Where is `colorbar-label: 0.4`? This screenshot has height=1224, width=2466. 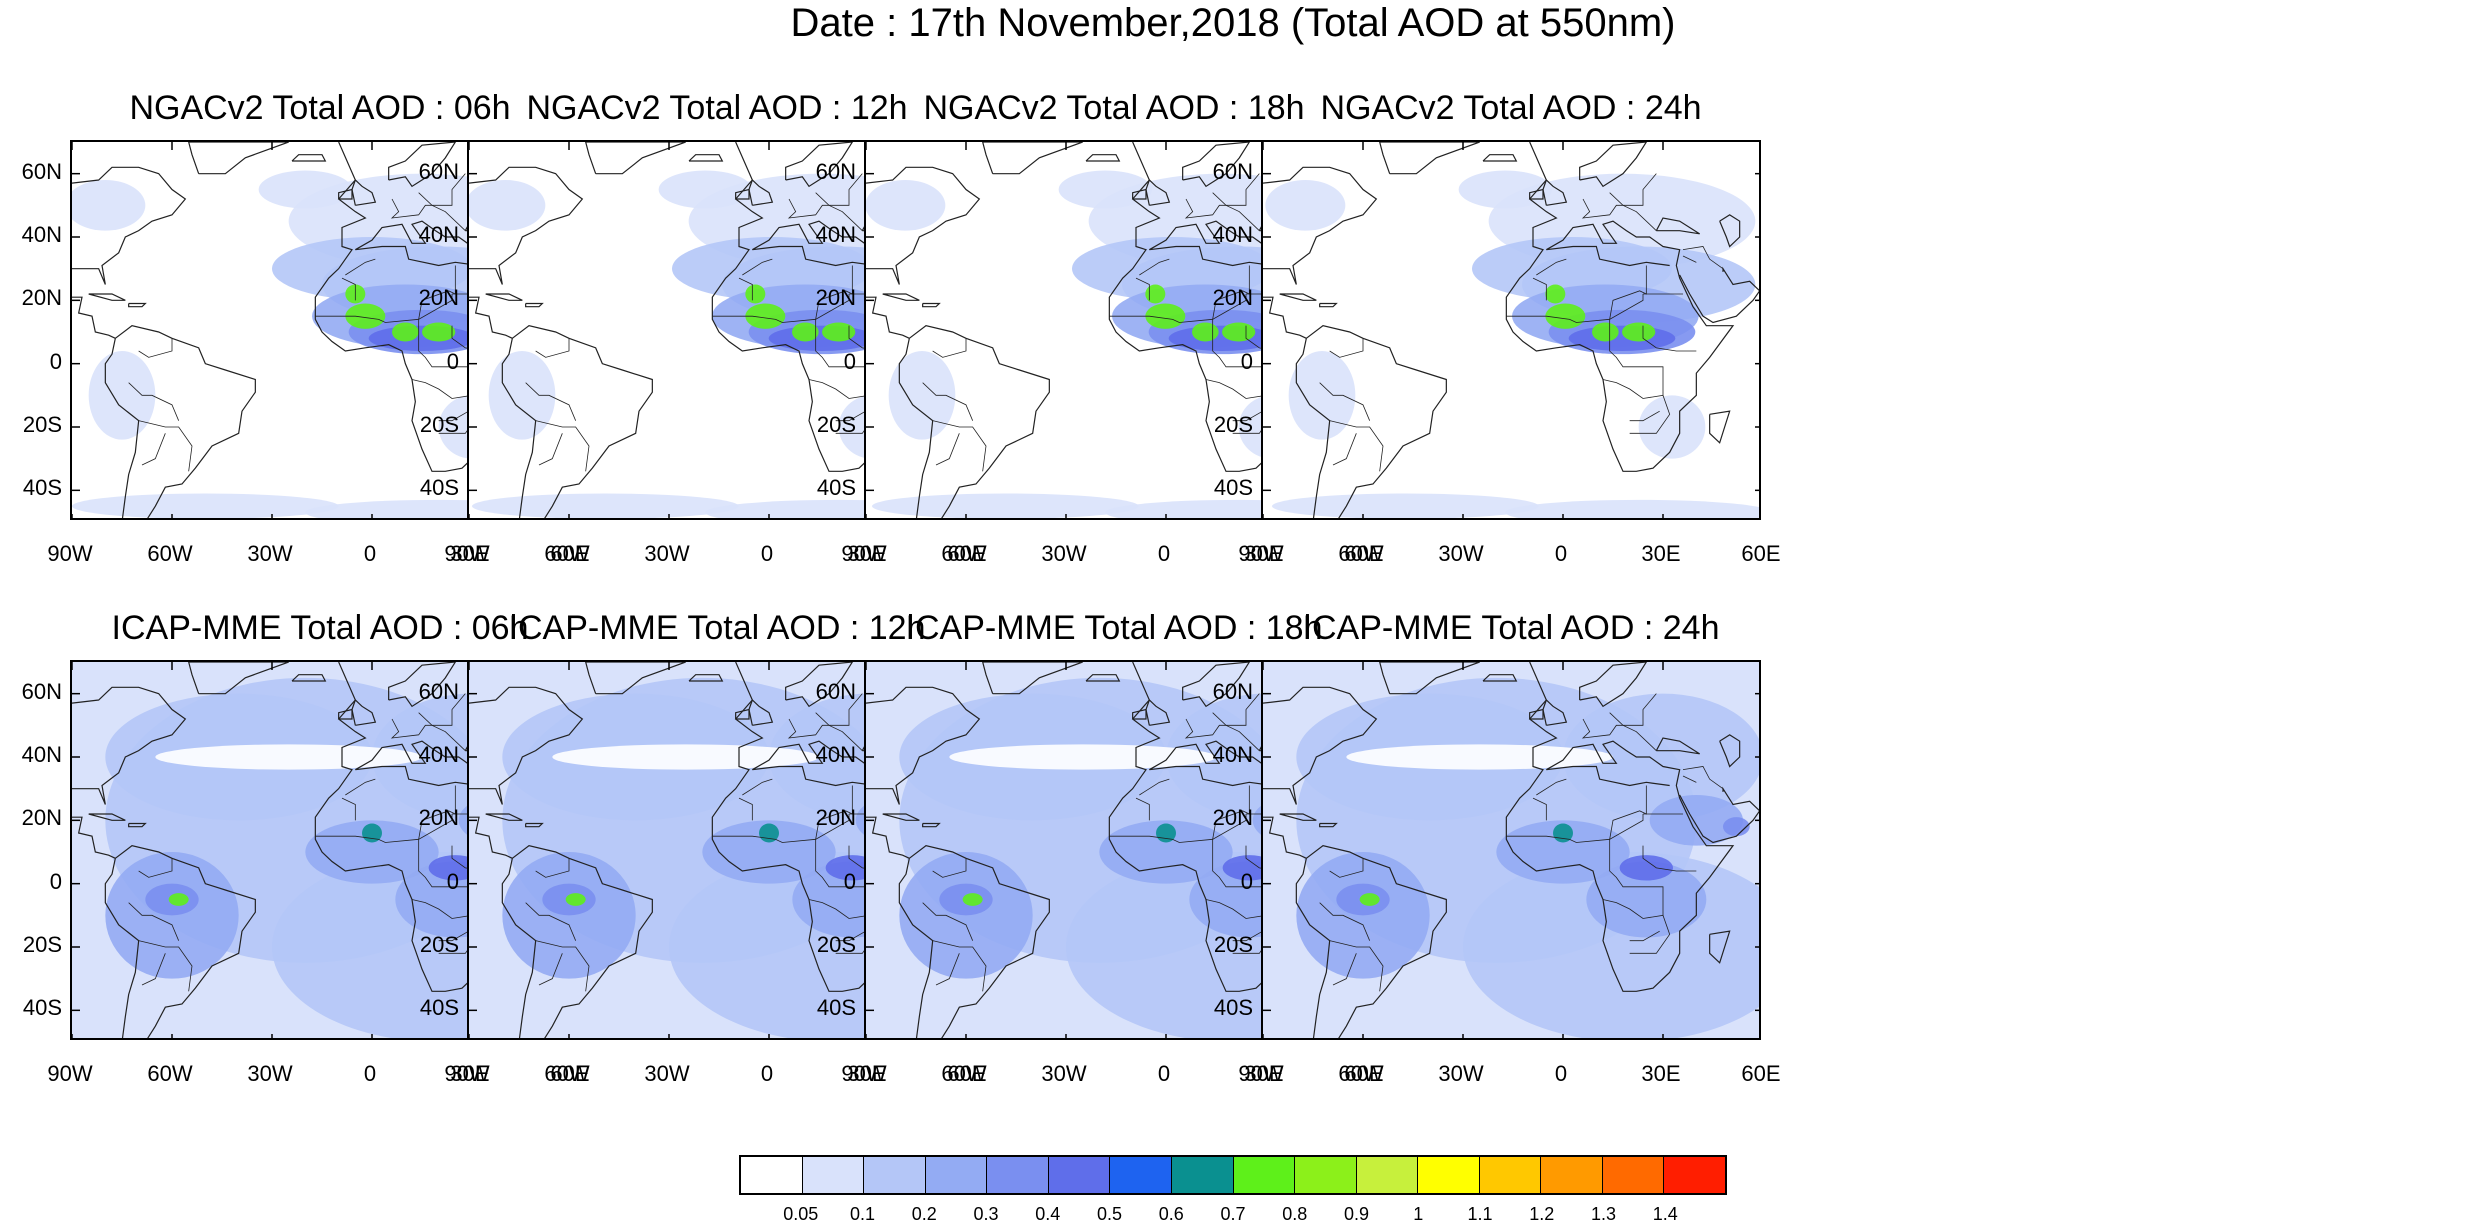
colorbar-label: 0.4 is located at coordinates (1048, 1214).